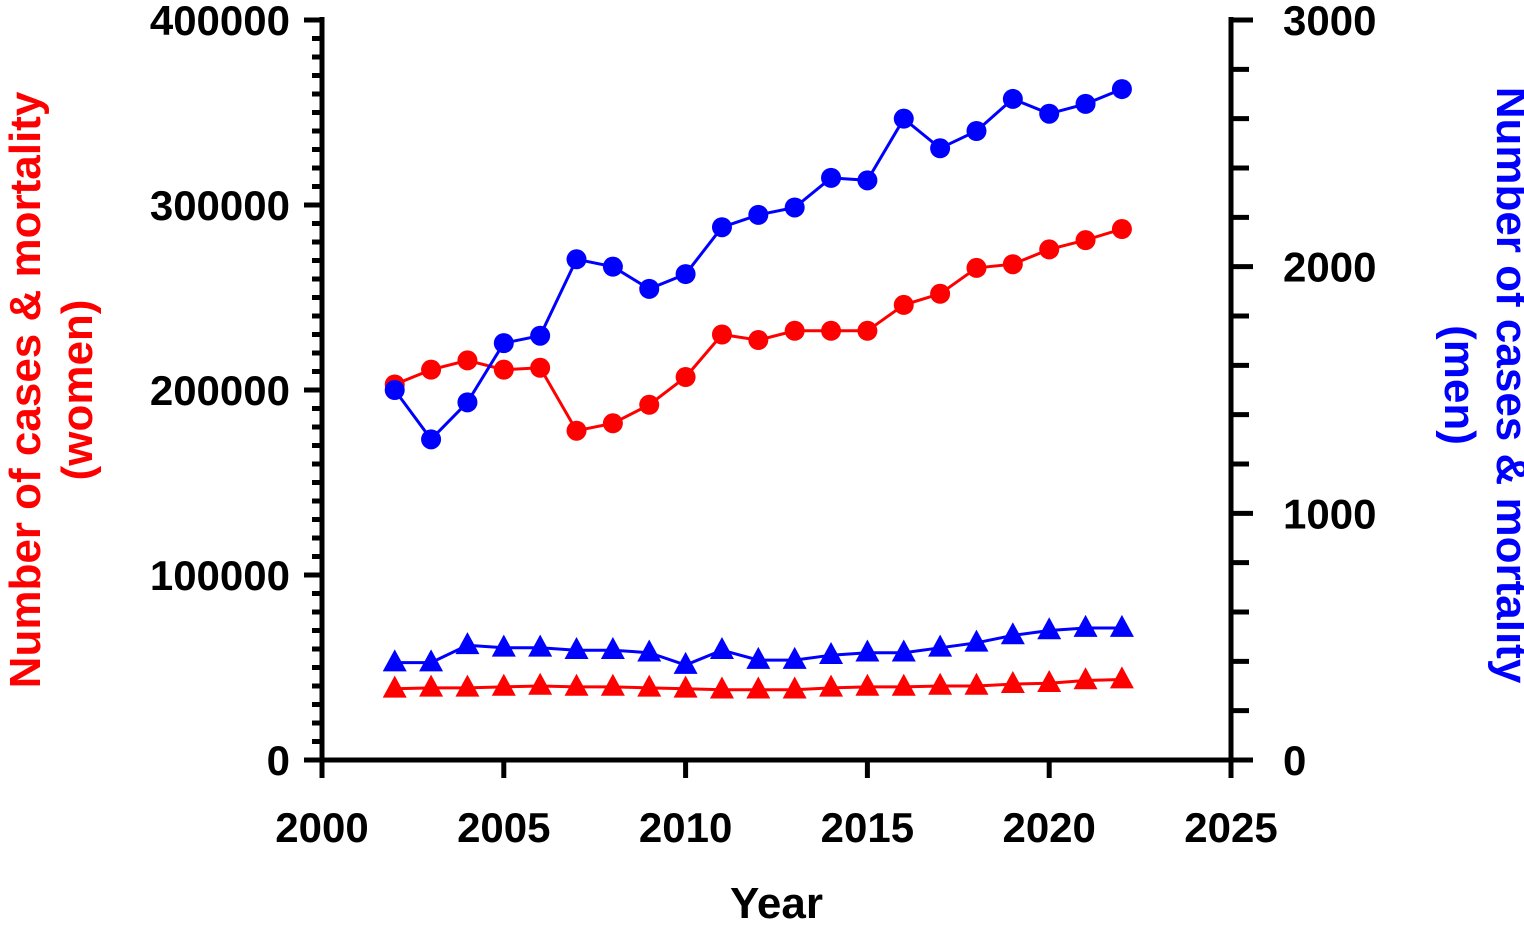  Describe the element at coordinates (321, 827) in the screenshot. I see `x-tick-label: 2000` at that location.